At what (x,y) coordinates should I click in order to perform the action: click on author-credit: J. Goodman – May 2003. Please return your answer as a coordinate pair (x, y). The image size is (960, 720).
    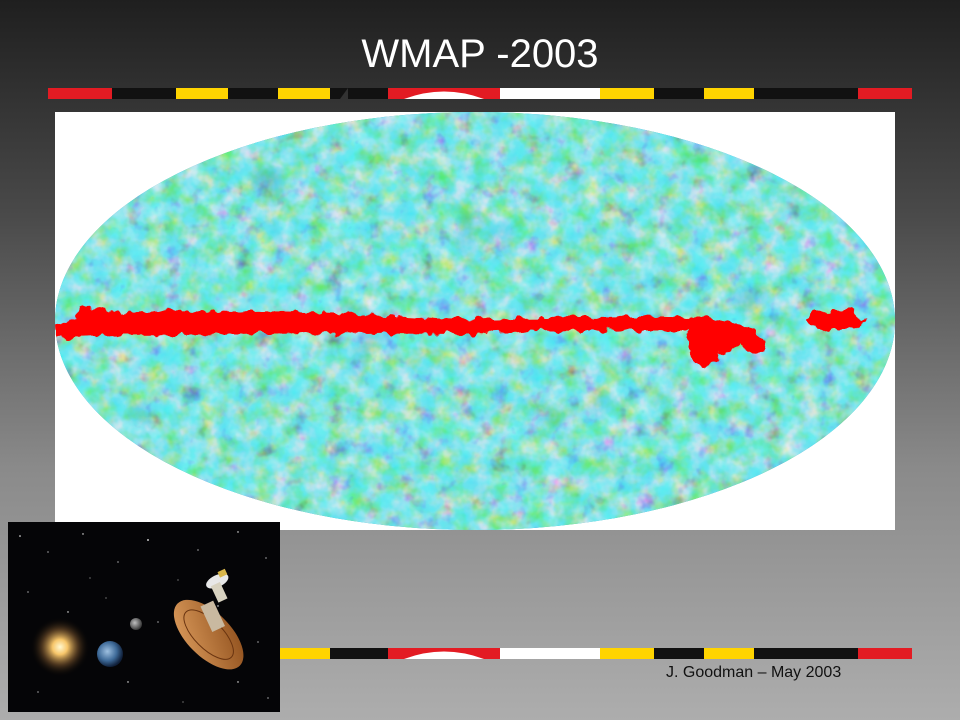
    Looking at the image, I should click on (754, 672).